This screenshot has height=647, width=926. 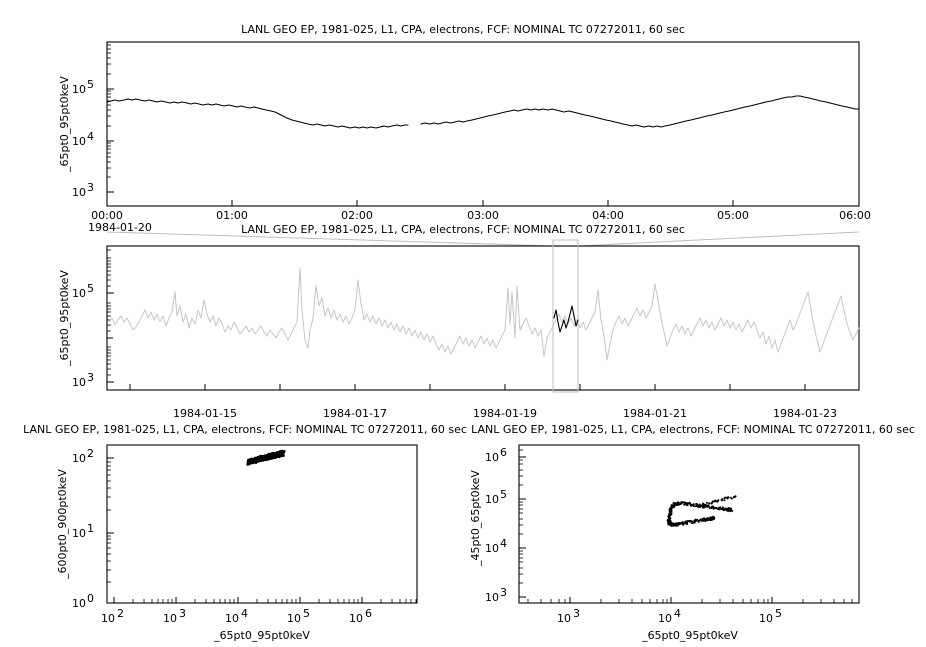 I want to click on bottom-left-x-ticks, so click(x=265, y=600).